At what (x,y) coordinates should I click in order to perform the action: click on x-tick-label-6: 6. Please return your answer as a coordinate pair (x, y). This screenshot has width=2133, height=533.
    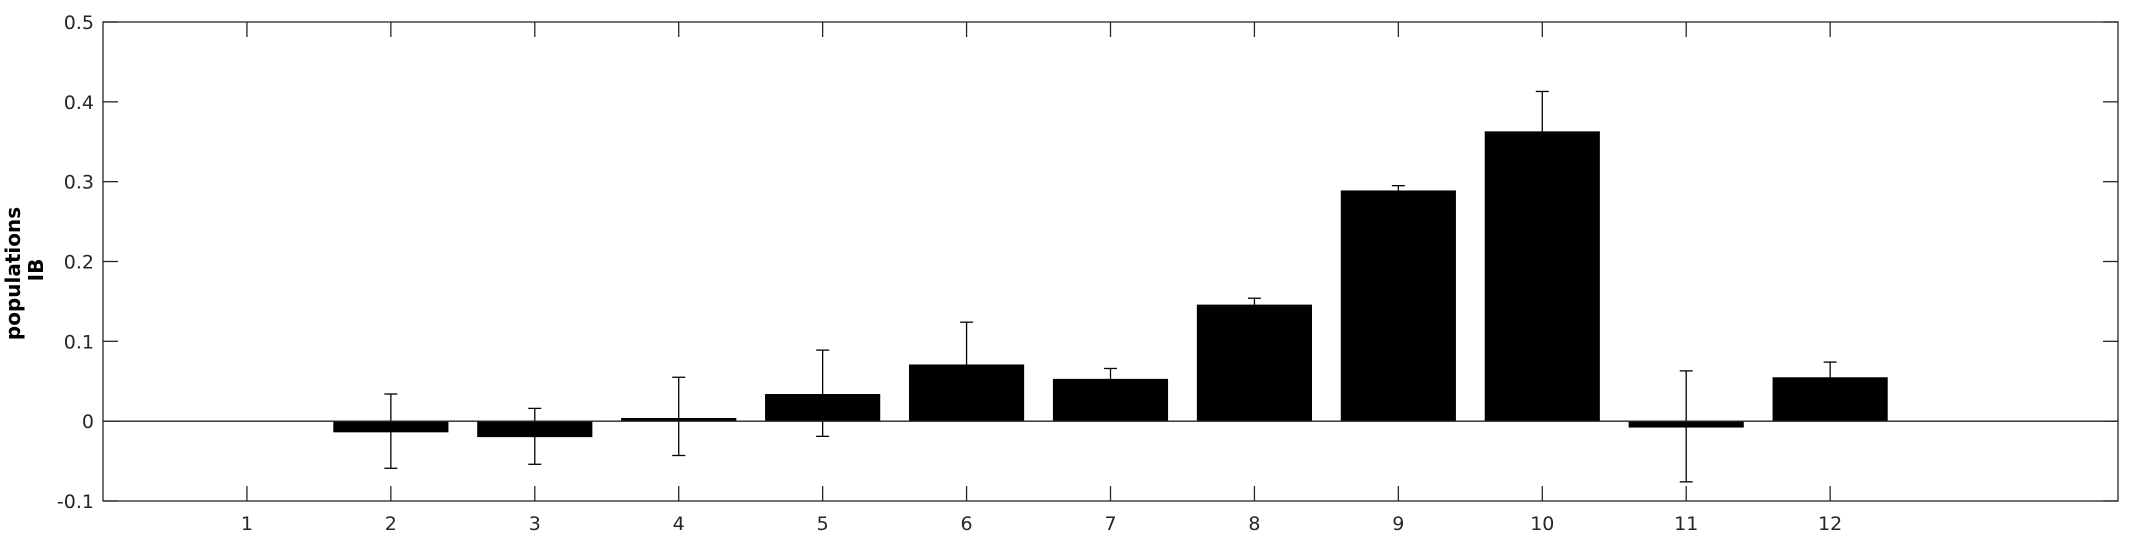
    Looking at the image, I should click on (967, 523).